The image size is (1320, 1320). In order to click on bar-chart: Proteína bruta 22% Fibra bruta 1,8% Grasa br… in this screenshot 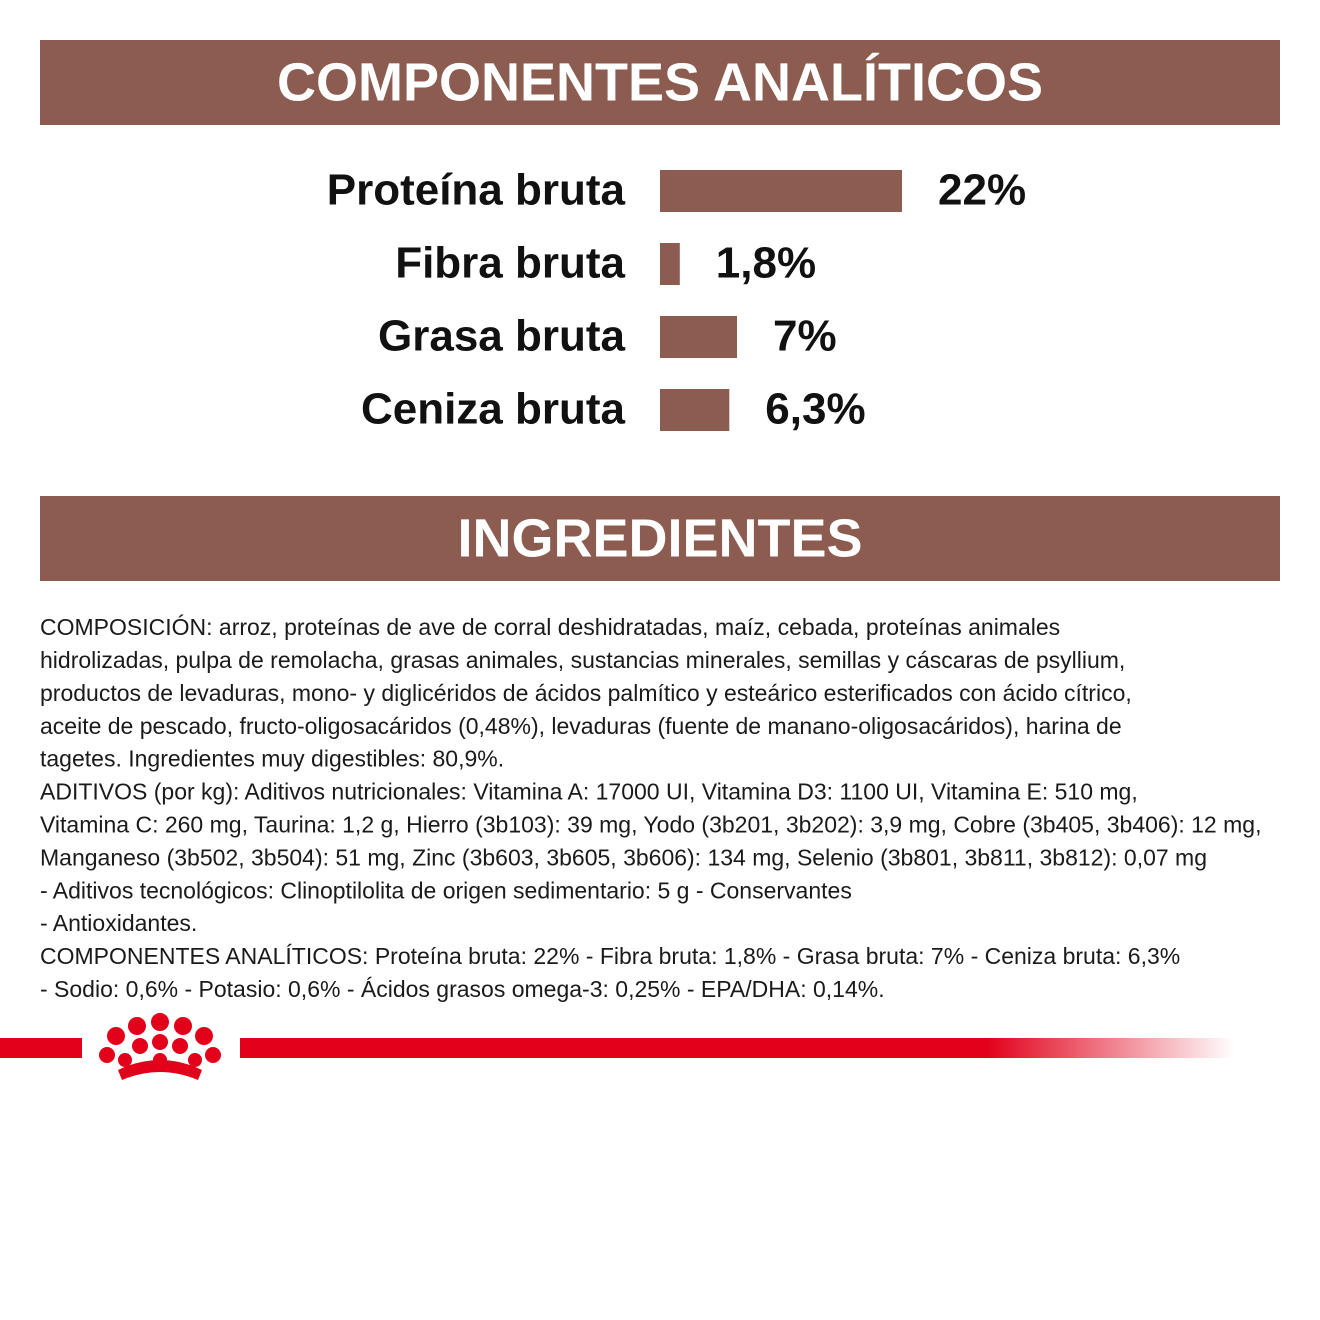, I will do `click(676, 300)`.